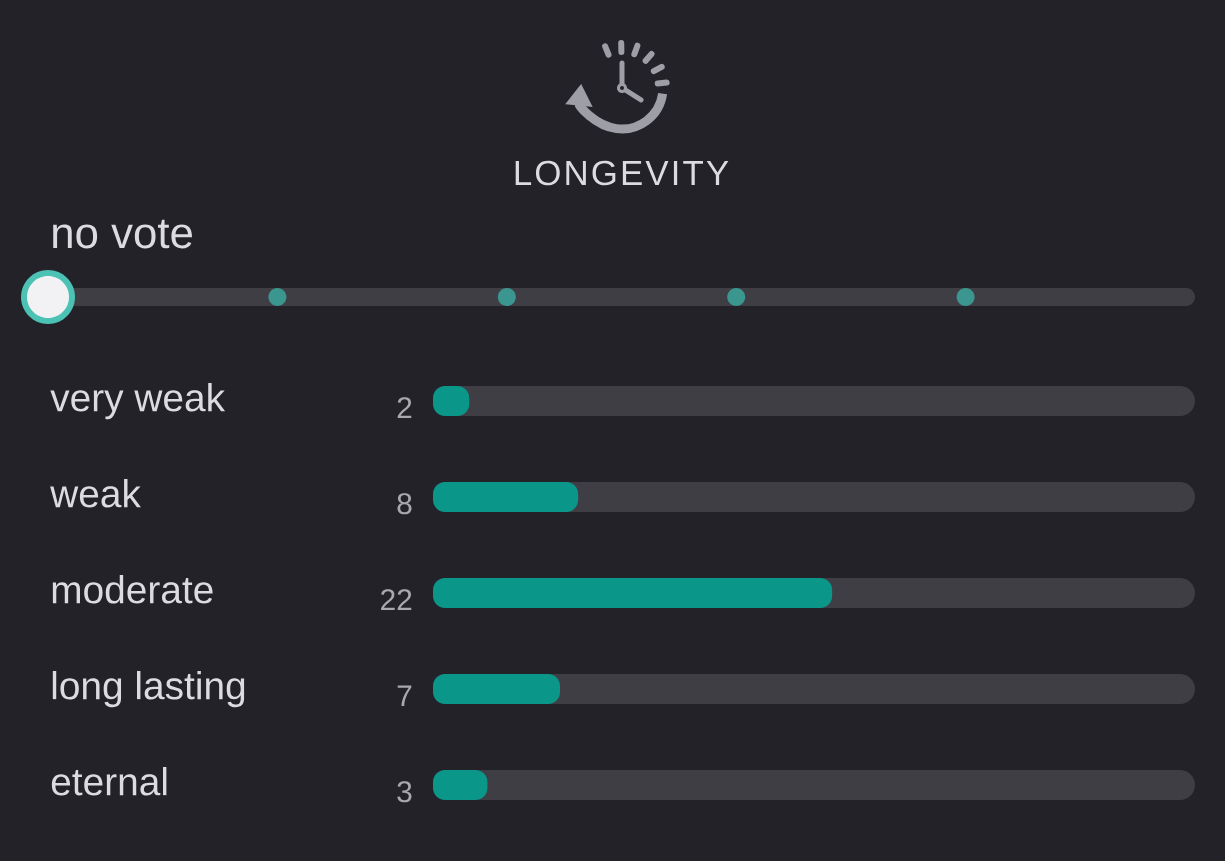  I want to click on data-label: 22, so click(396, 600).